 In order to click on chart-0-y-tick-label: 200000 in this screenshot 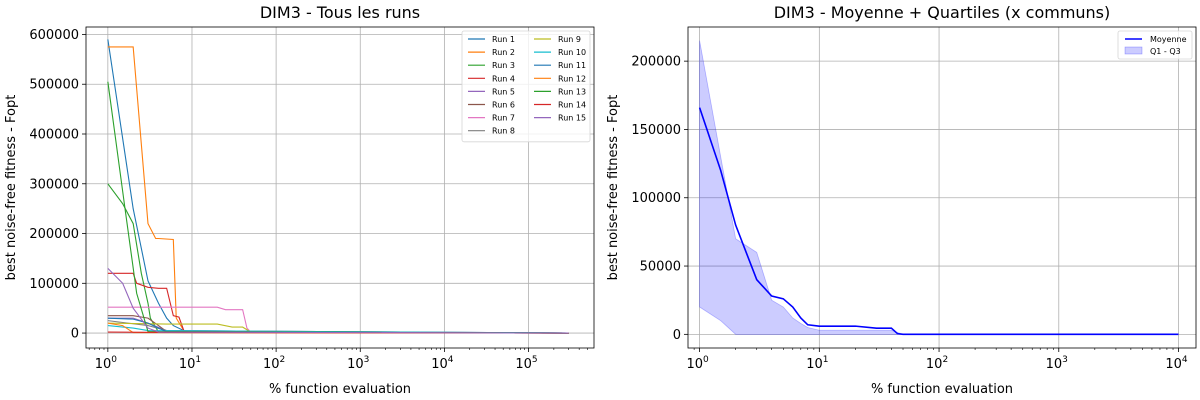, I will do `click(54, 234)`.